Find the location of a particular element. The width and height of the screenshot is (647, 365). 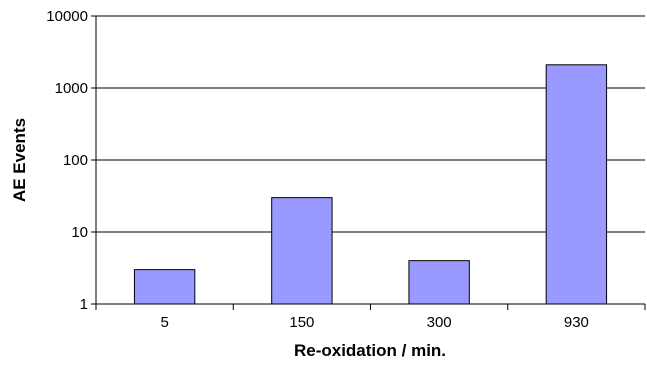

x-tick-label: 300 is located at coordinates (439, 322).